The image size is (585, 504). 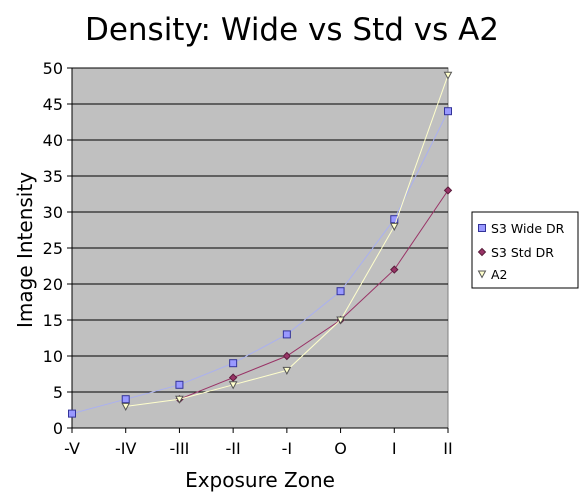 What do you see at coordinates (53, 104) in the screenshot?
I see `y-tick-label: 45` at bounding box center [53, 104].